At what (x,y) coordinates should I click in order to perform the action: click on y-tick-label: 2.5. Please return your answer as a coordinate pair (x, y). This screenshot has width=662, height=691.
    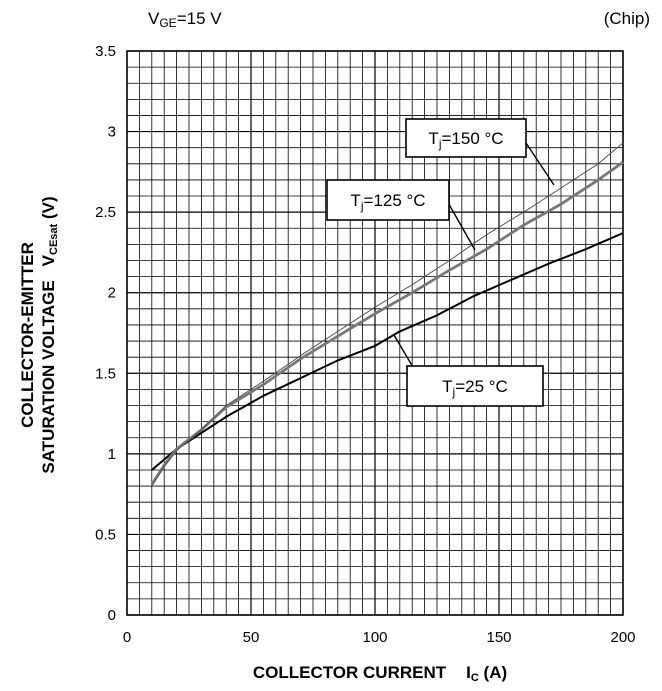
    Looking at the image, I should click on (105, 212).